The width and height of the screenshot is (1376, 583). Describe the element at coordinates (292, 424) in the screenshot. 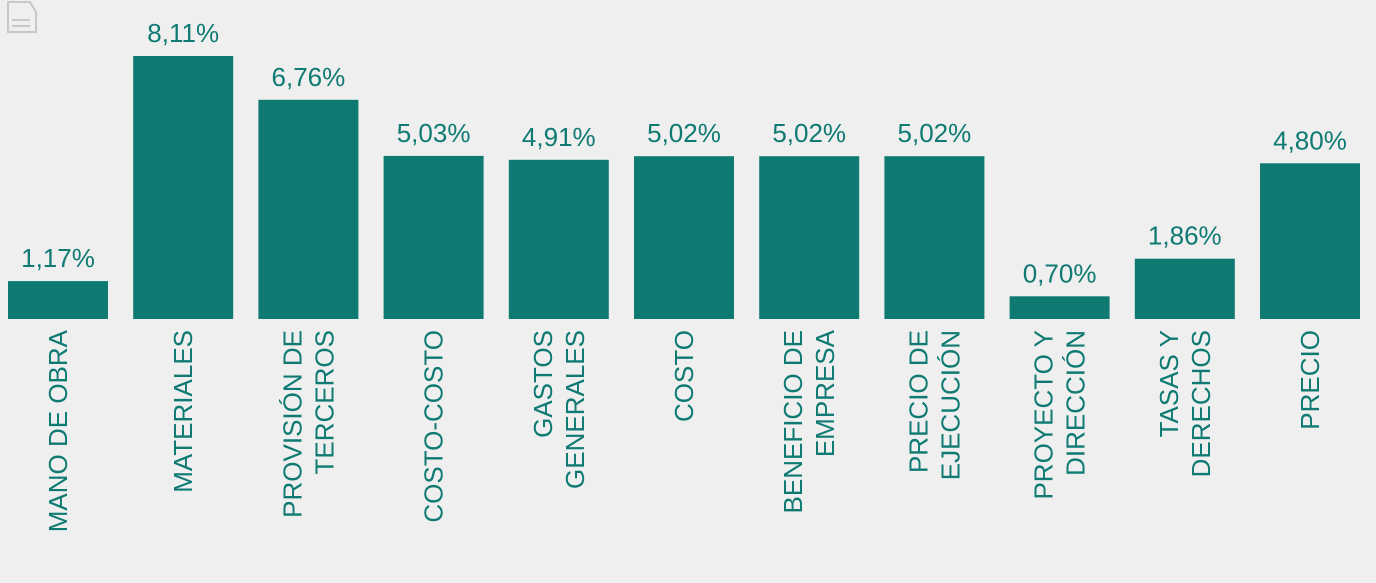

I see `category-label-2-line-0: PROVISIÓN DE` at that location.